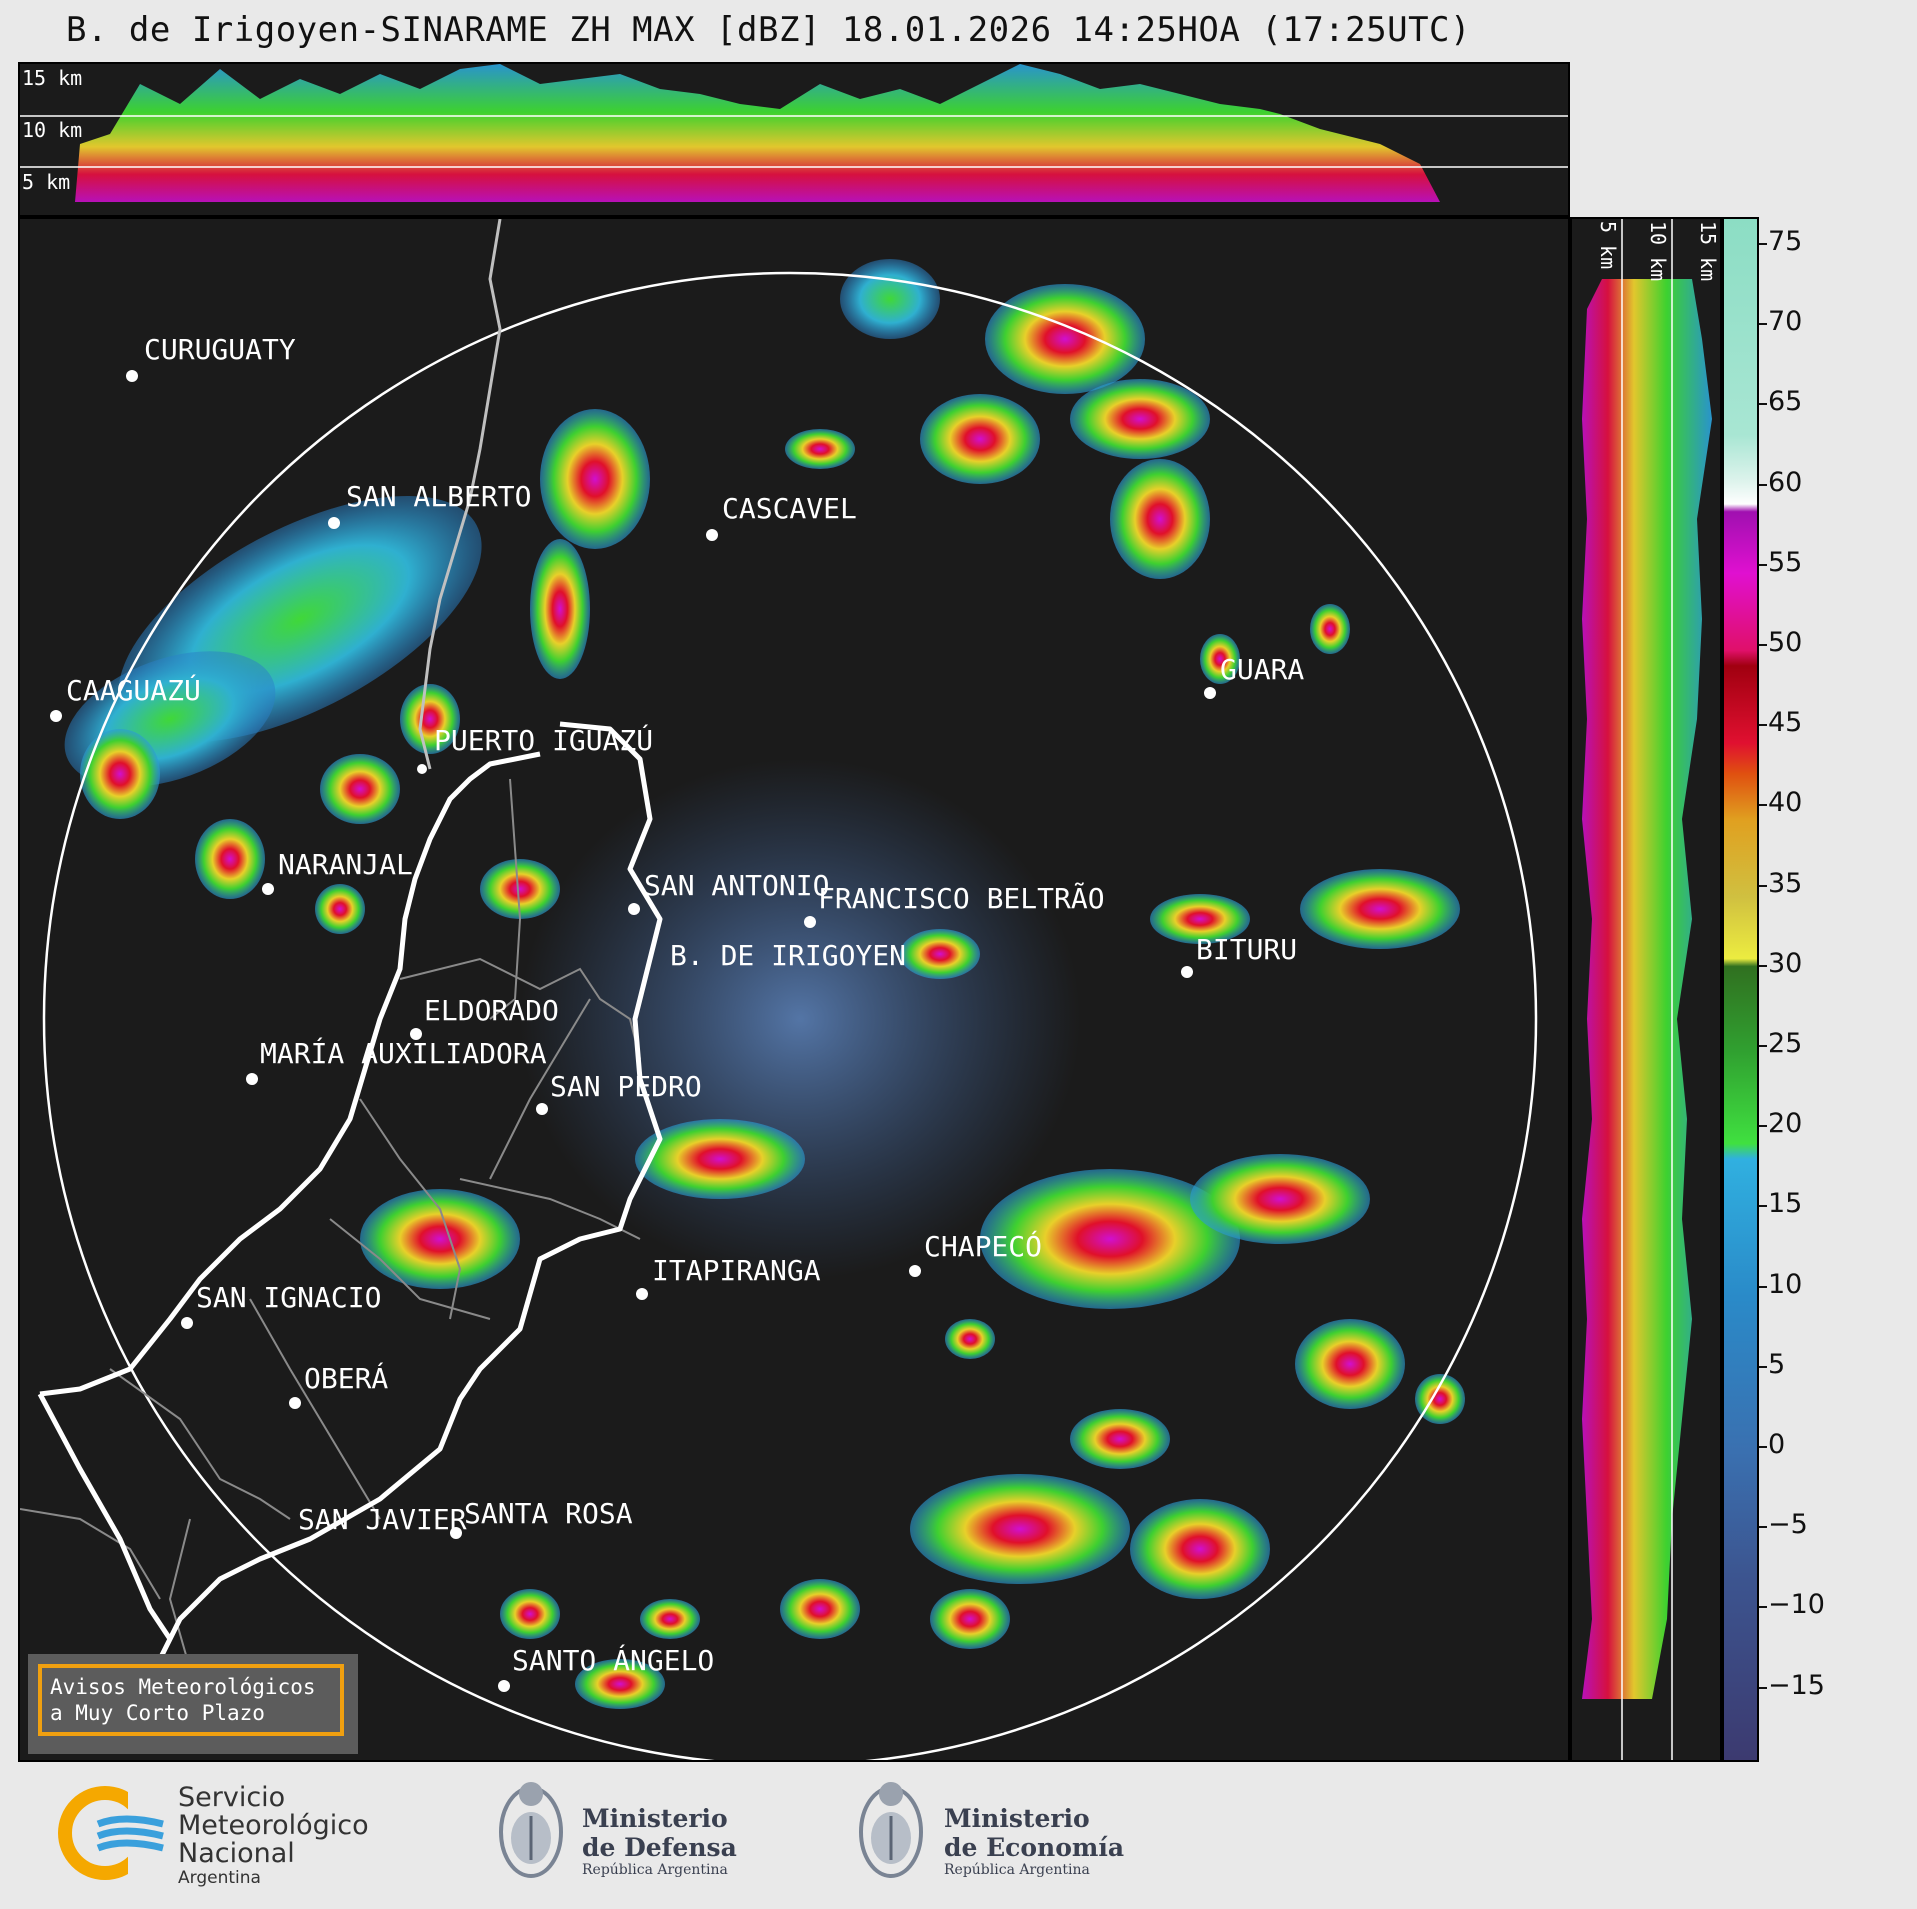 Image resolution: width=1917 pixels, height=1909 pixels. Describe the element at coordinates (961, 898) in the screenshot. I see `city-label-francisco-beltrao: FRANCISCO BELTRÃO` at that location.